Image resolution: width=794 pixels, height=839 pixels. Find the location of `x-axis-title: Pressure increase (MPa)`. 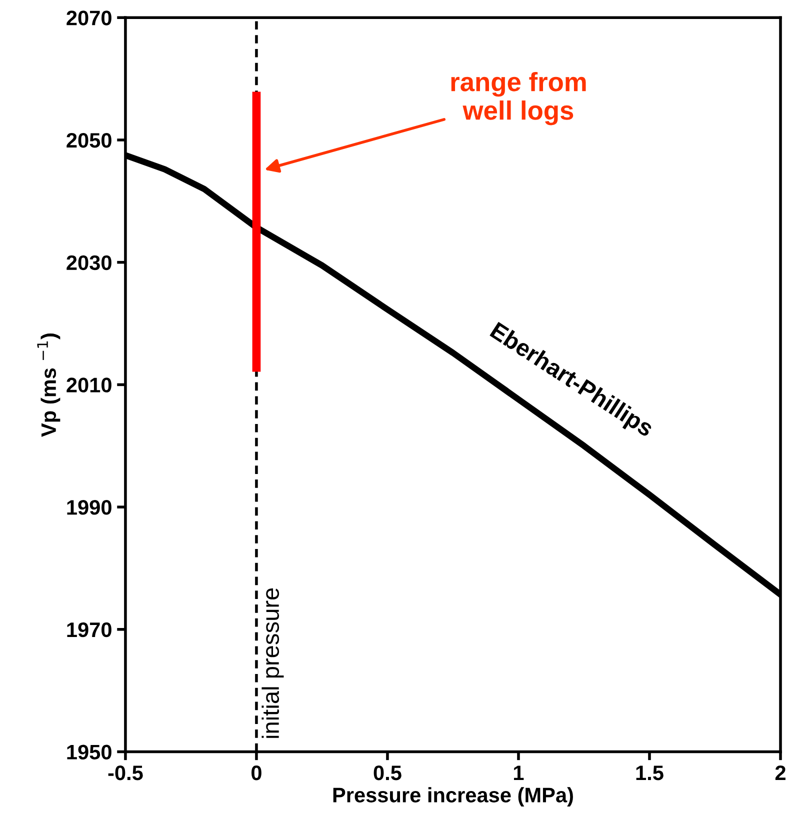

x-axis-title: Pressure increase (MPa) is located at coordinates (453, 797).